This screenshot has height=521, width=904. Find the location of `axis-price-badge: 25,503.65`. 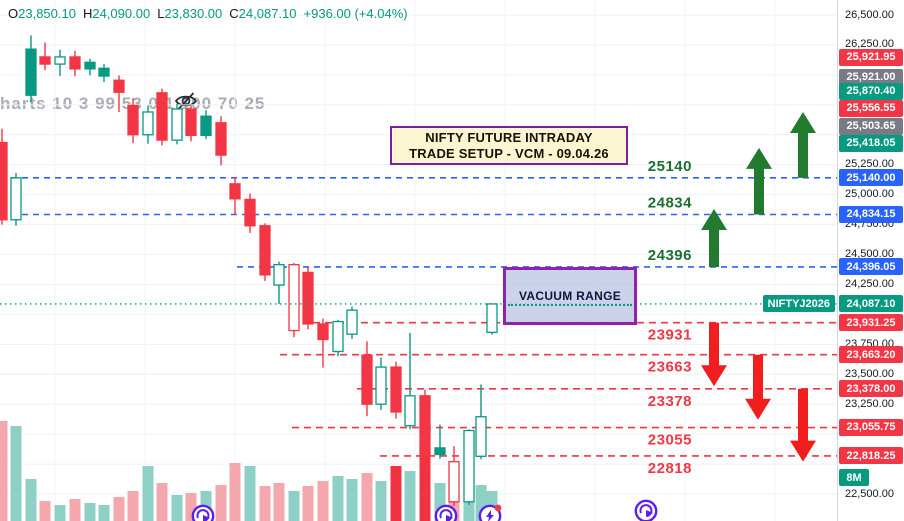

axis-price-badge: 25,503.65 is located at coordinates (871, 126).